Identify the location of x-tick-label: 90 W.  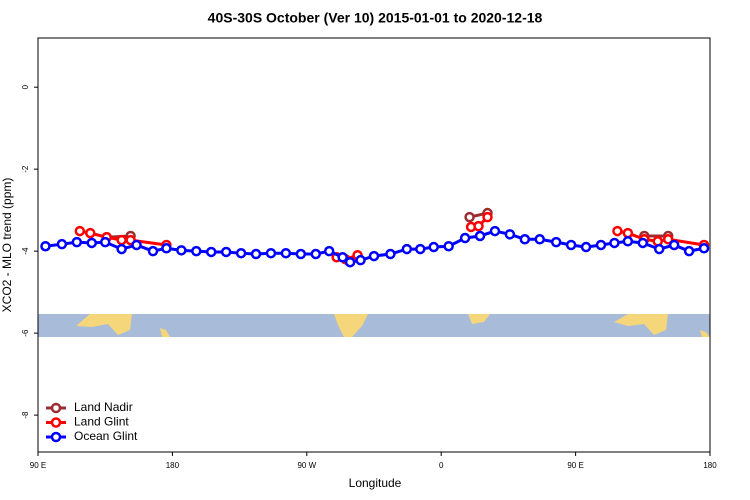
(306, 465).